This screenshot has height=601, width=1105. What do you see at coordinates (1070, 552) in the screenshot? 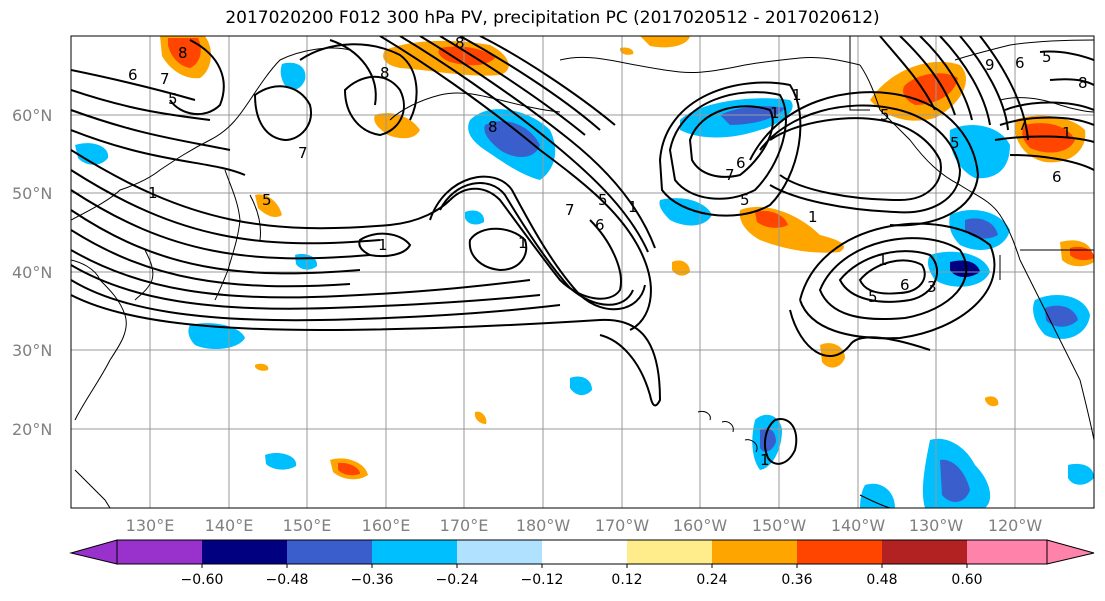
I see `colorbar-extend-high` at bounding box center [1070, 552].